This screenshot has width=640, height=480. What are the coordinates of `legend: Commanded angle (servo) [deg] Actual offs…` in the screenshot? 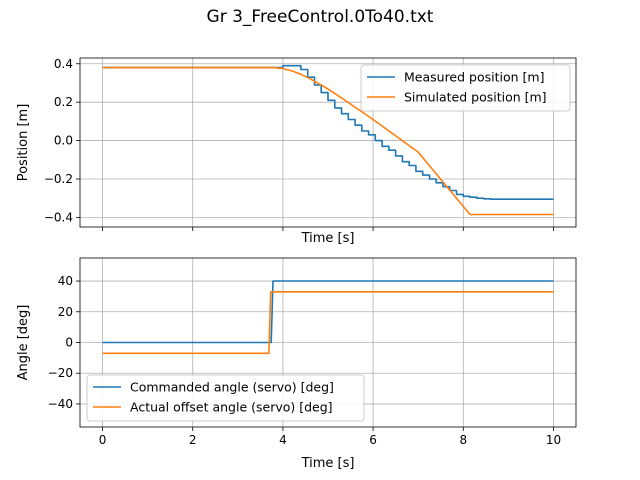 It's located at (225, 398).